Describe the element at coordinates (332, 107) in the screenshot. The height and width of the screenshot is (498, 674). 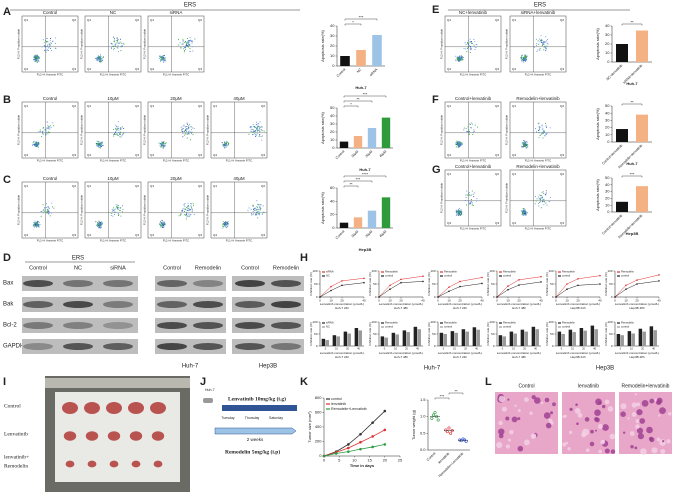
I see `y-tick-label: 50` at that location.